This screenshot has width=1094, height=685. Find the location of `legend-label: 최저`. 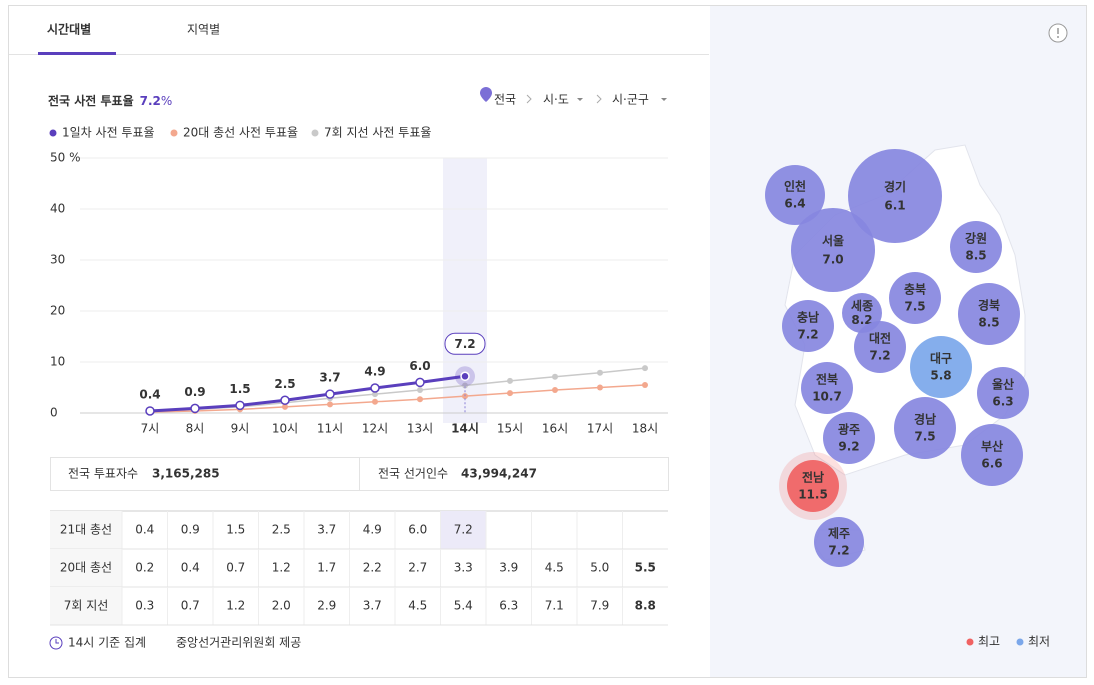

legend-label: 최저 is located at coordinates (1039, 642).